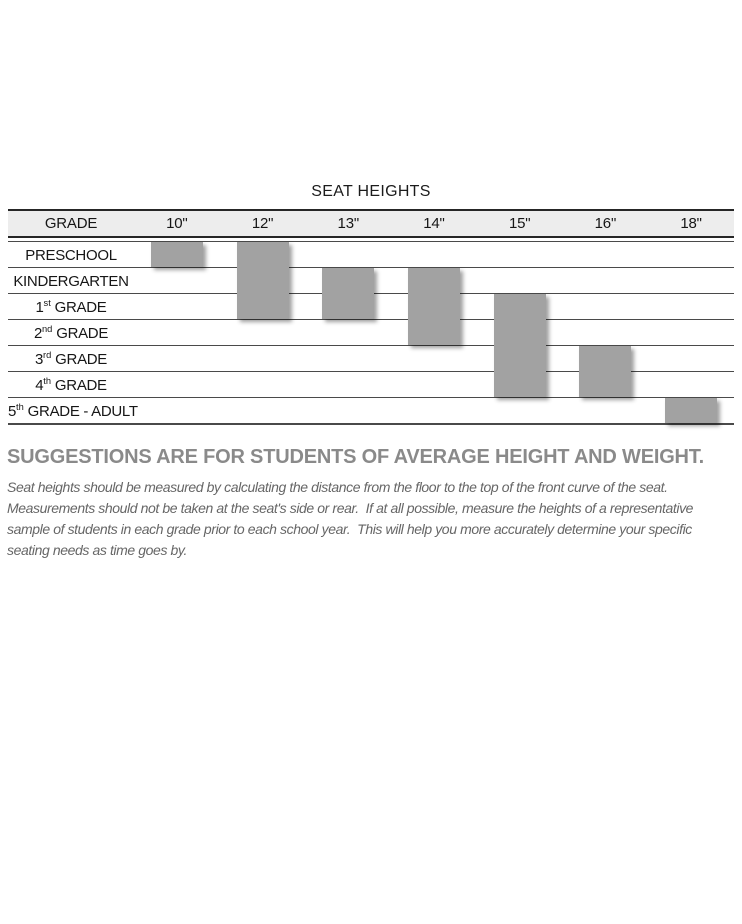  Describe the element at coordinates (71, 281) in the screenshot. I see `grade-label: KINDERGARTEN` at that location.